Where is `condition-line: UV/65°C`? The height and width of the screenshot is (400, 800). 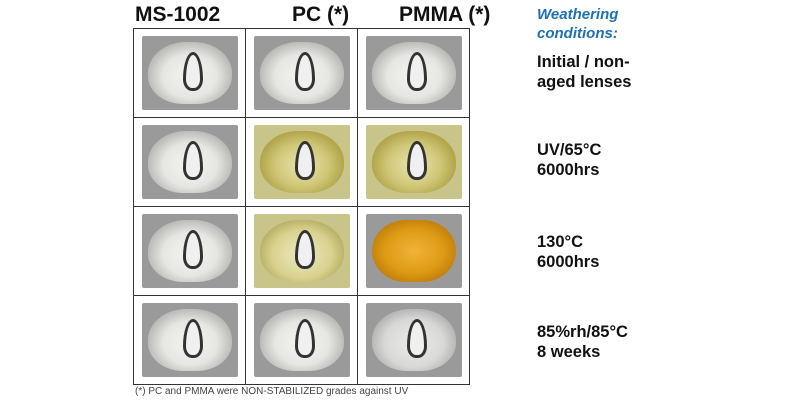 condition-line: UV/65°C is located at coordinates (569, 150).